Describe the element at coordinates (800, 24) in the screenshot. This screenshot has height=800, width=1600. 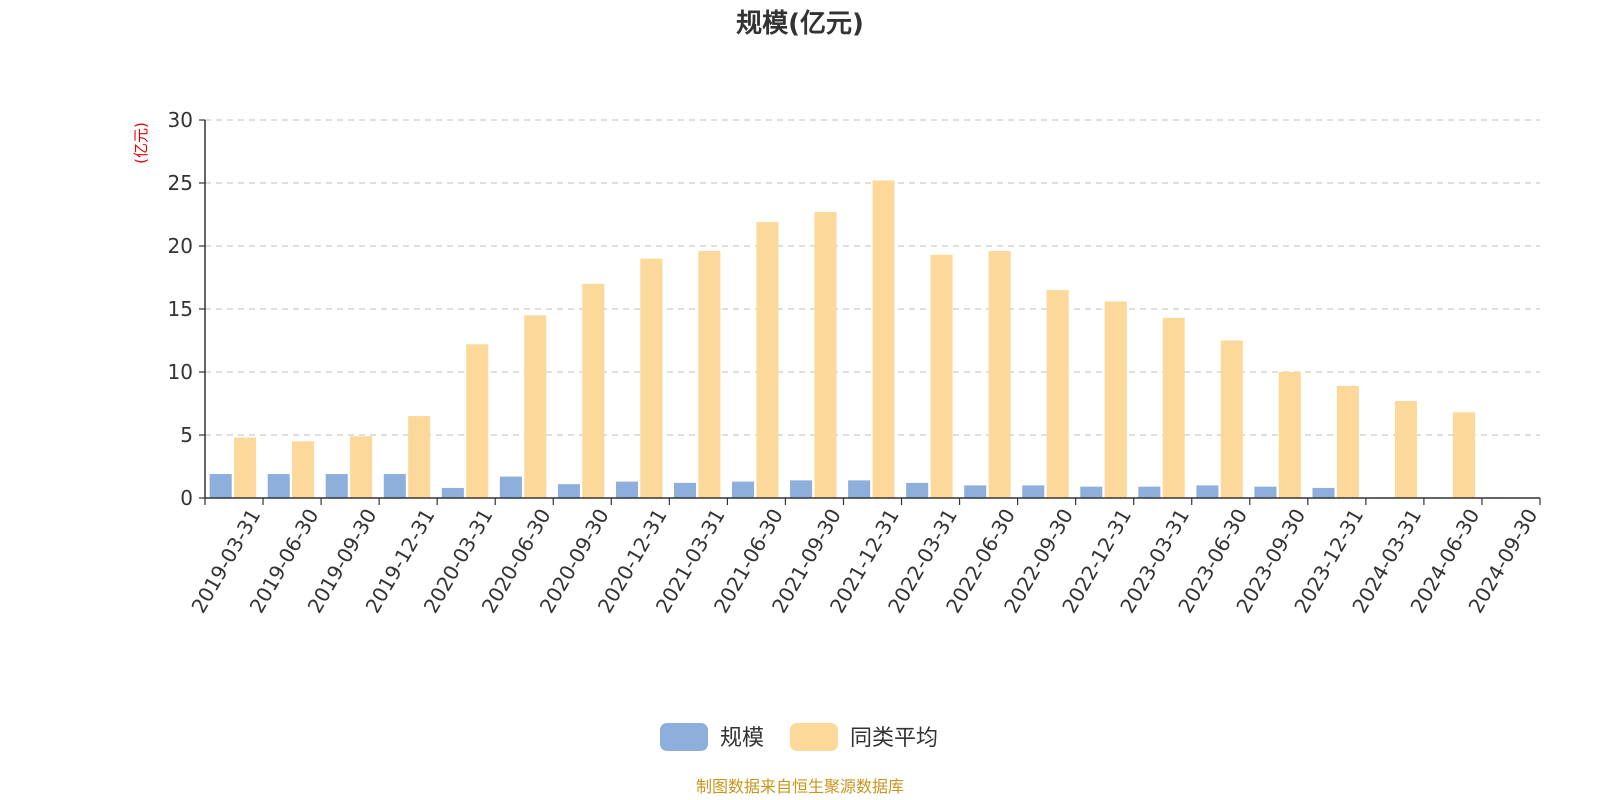
I see `chart-title: 规模(亿元)` at that location.